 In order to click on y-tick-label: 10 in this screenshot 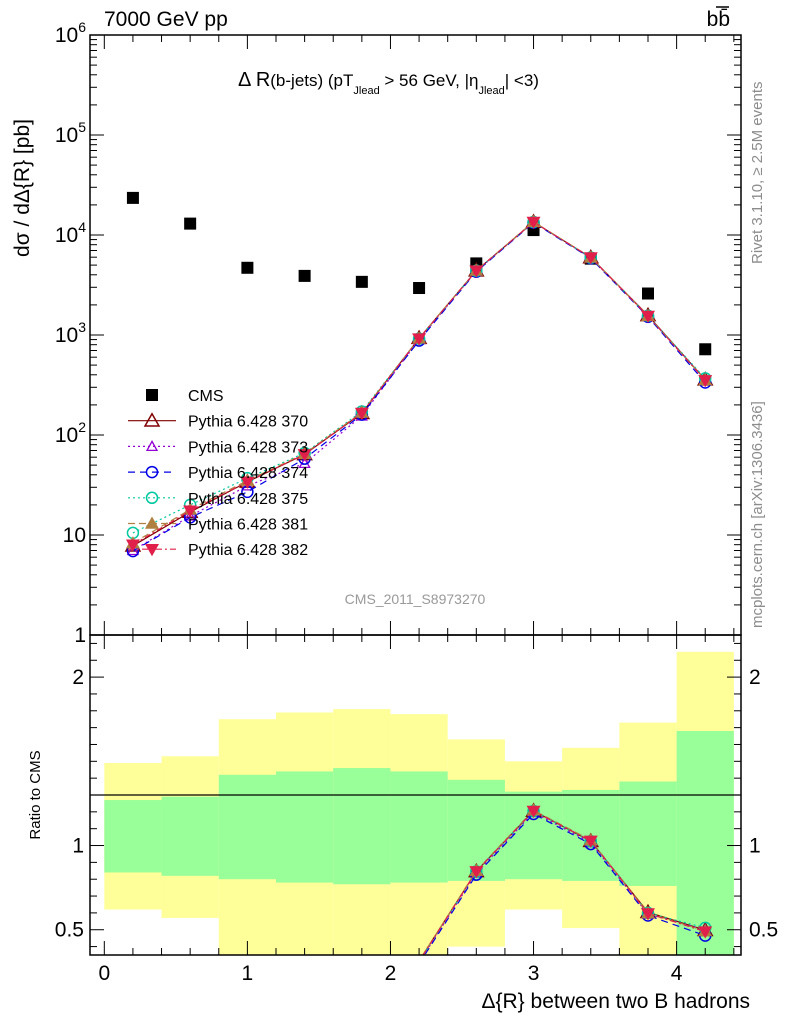, I will do `click(74, 535)`.